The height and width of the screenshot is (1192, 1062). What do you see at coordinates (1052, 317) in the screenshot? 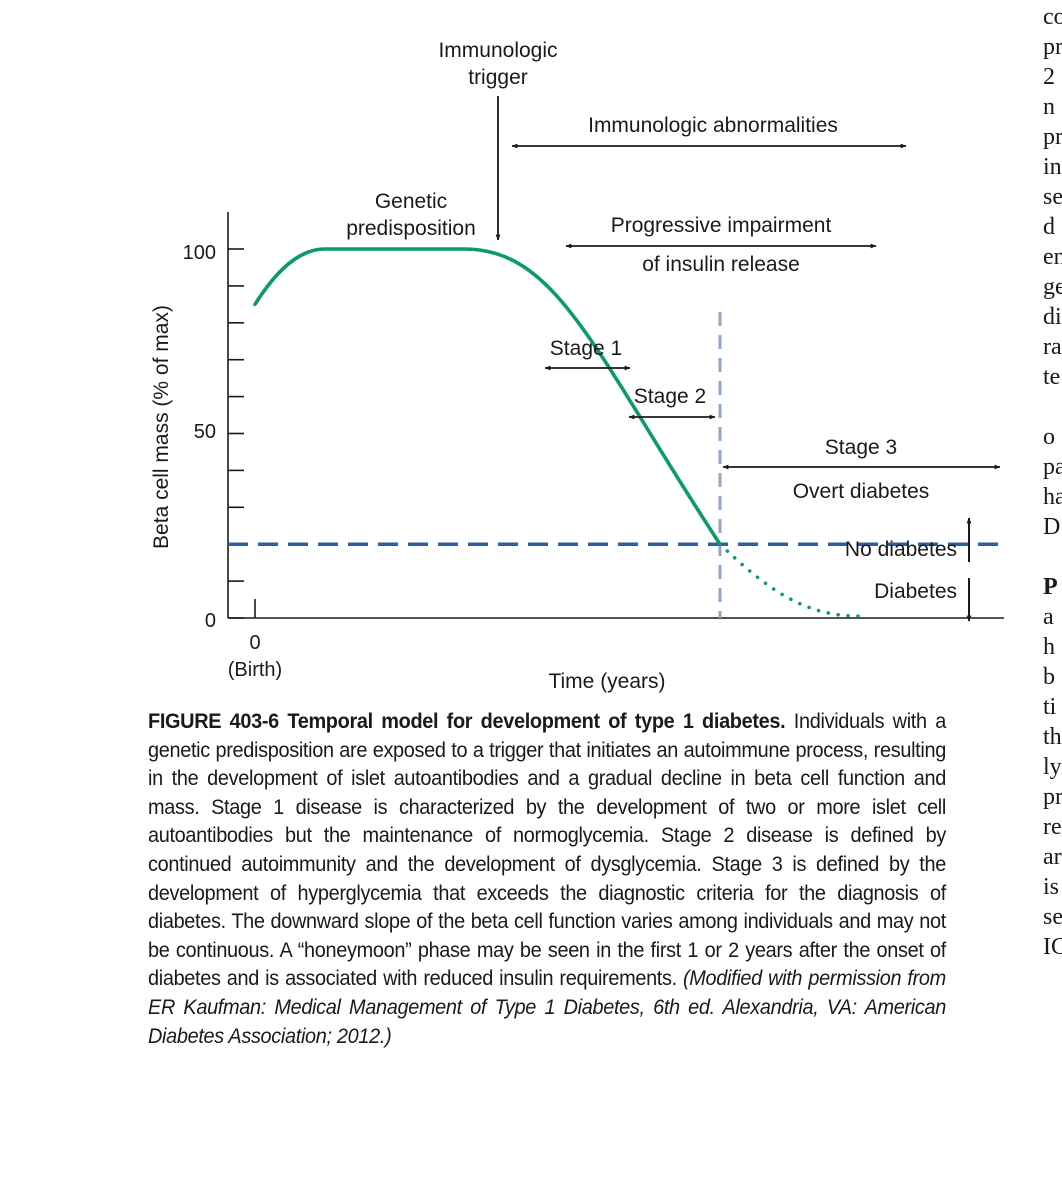
I see `adjacent-column-line: di` at bounding box center [1052, 317].